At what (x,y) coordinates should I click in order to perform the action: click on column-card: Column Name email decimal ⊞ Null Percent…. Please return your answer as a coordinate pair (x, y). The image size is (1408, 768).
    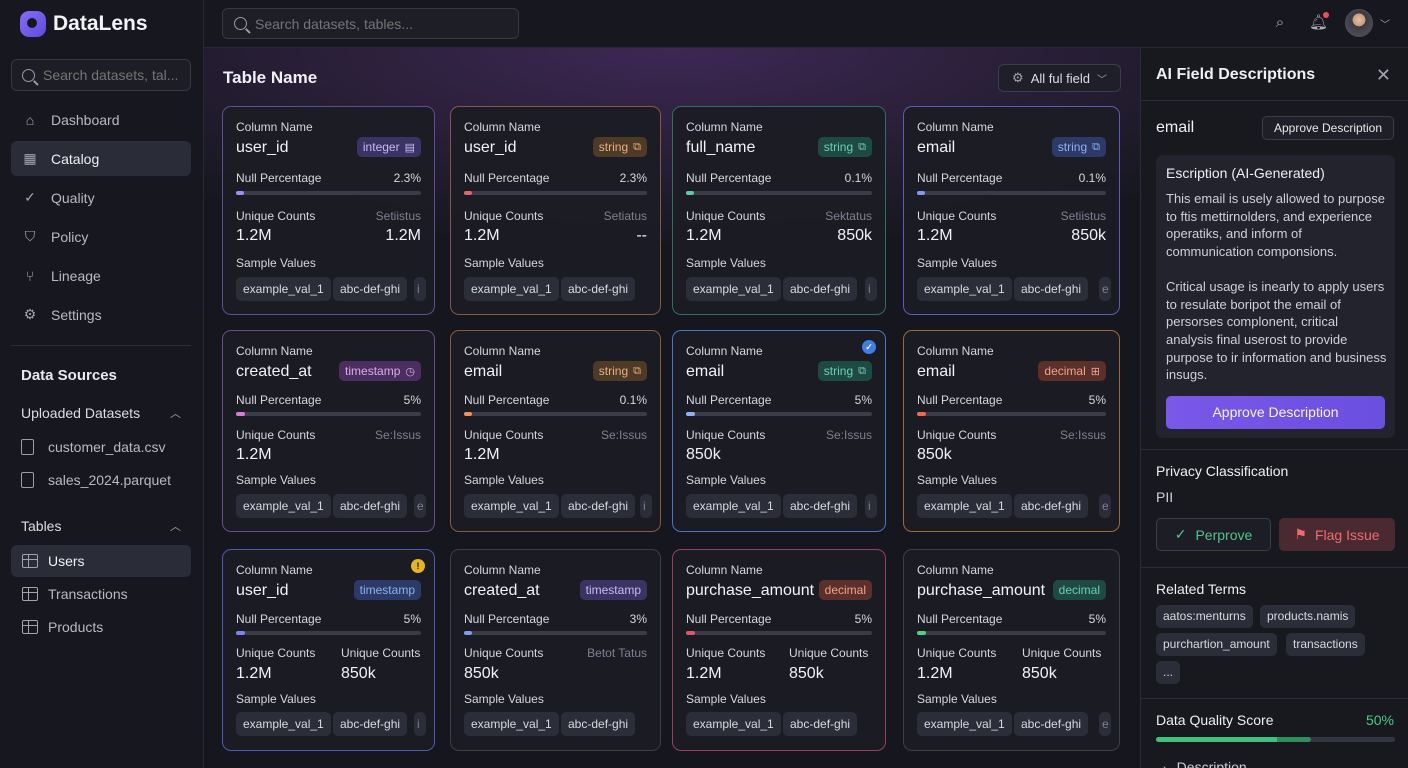
    Looking at the image, I should click on (1011, 431).